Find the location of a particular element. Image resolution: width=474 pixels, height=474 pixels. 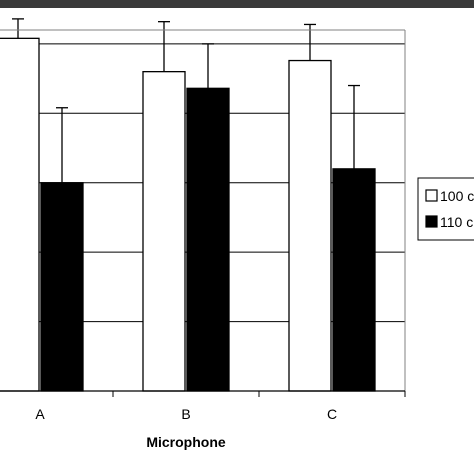

legend-label: 110 c is located at coordinates (456, 222).